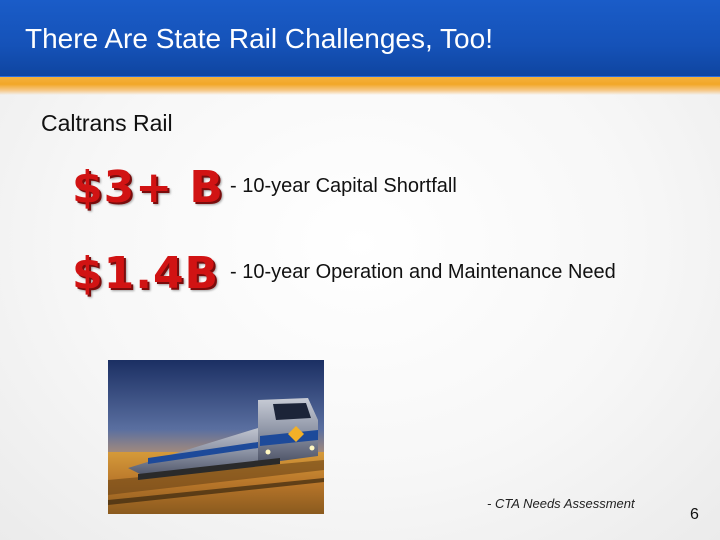 This screenshot has width=720, height=540. I want to click on accent-bar, so click(360, 86).